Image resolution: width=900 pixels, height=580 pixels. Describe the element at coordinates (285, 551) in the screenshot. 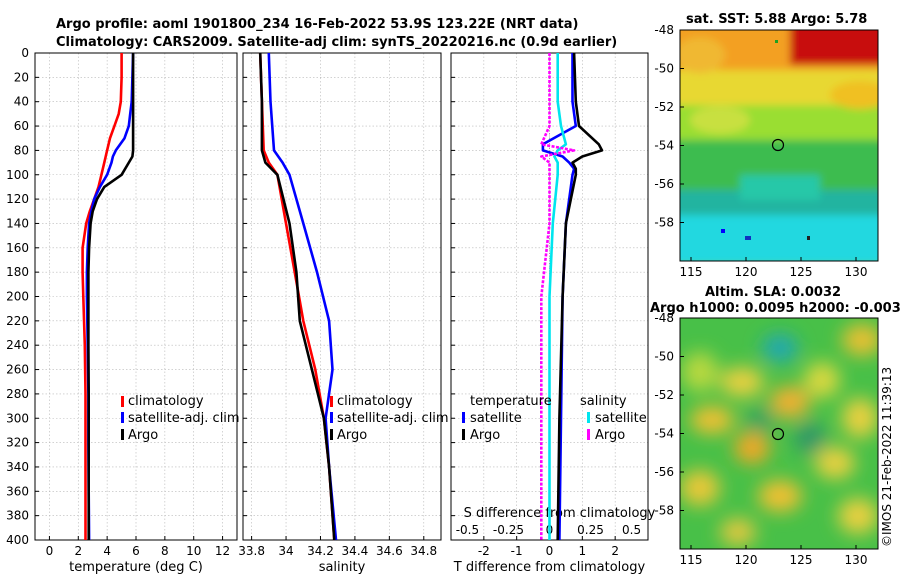

I see `x-tick-label: 34` at that location.